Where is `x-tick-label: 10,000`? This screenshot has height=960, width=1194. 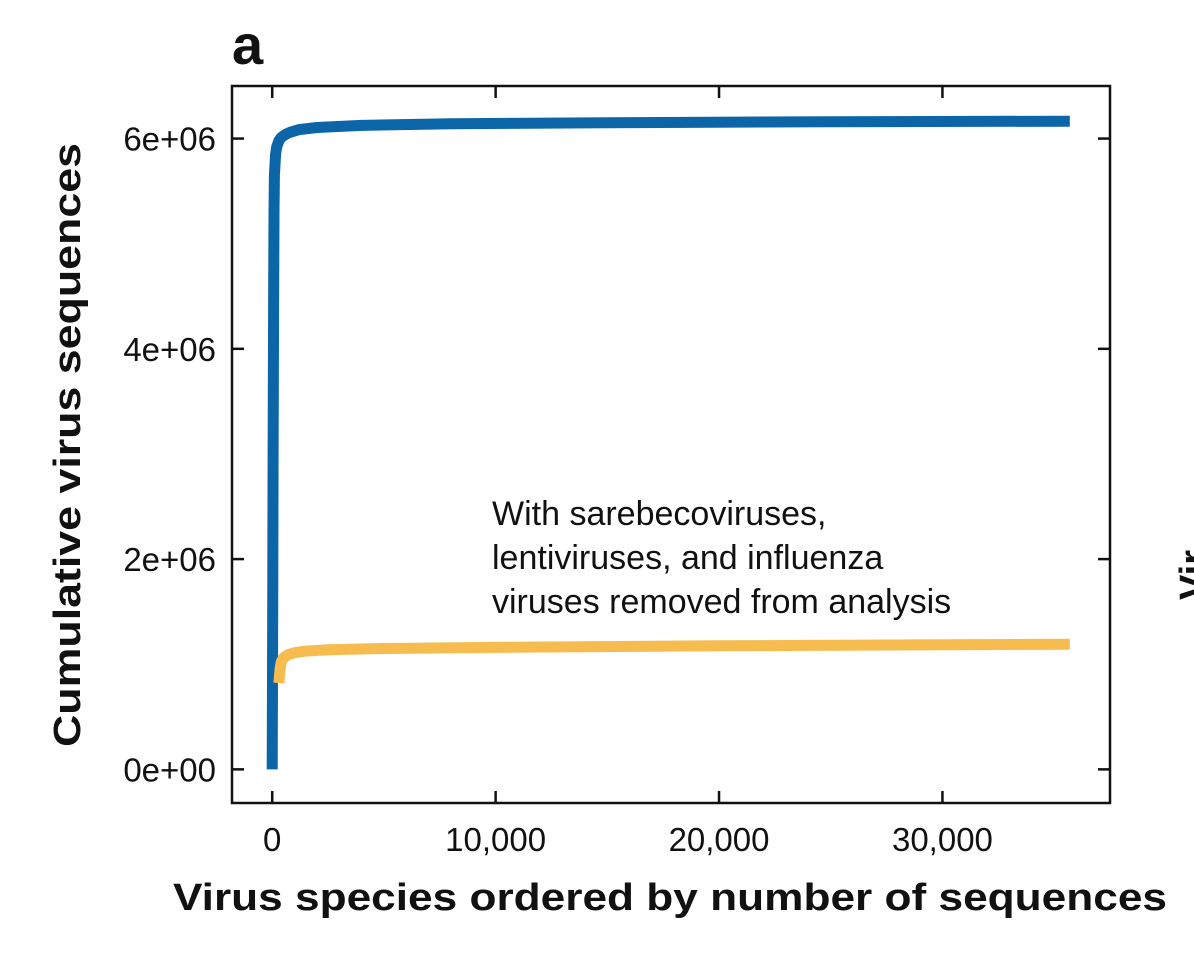
x-tick-label: 10,000 is located at coordinates (495, 839).